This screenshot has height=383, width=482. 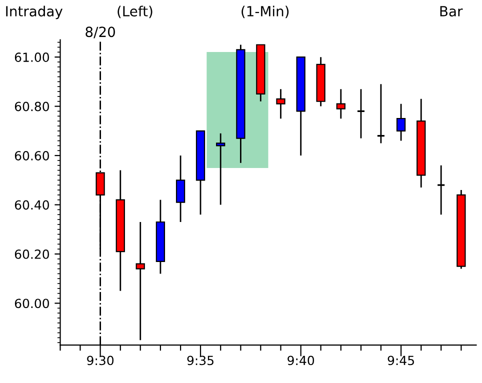 I want to click on y-tick-label: 60.80, so click(x=32, y=107).